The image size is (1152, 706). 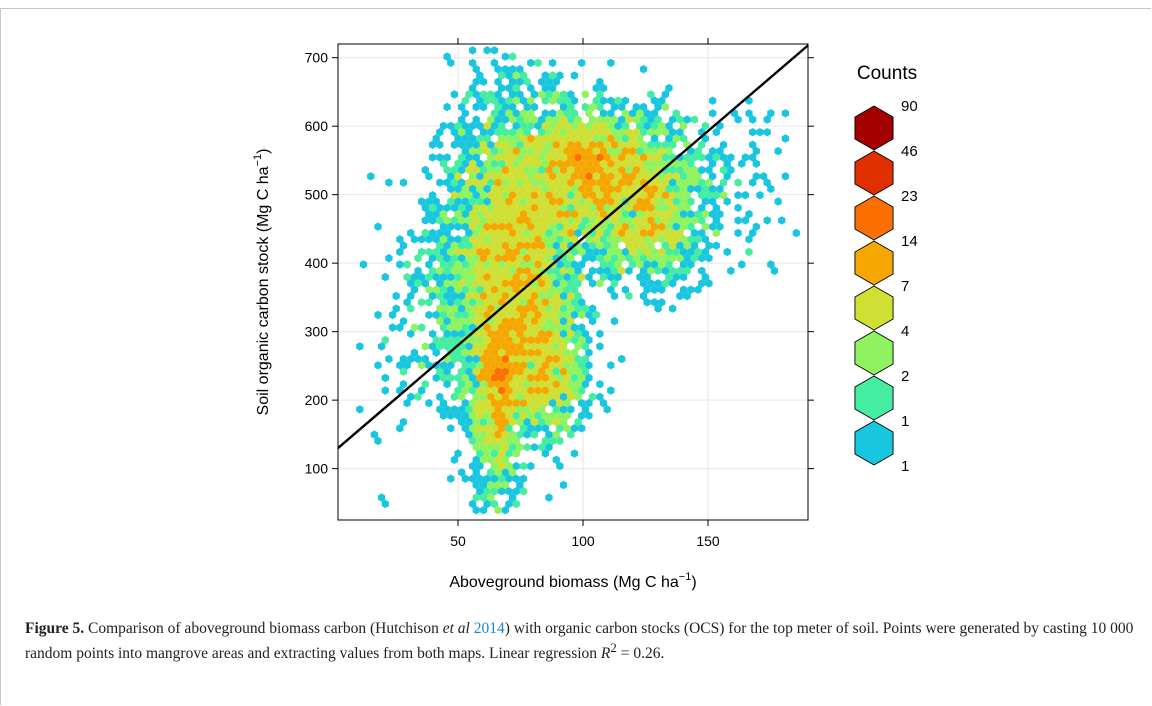 I want to click on legend-label: 4, so click(x=905, y=331).